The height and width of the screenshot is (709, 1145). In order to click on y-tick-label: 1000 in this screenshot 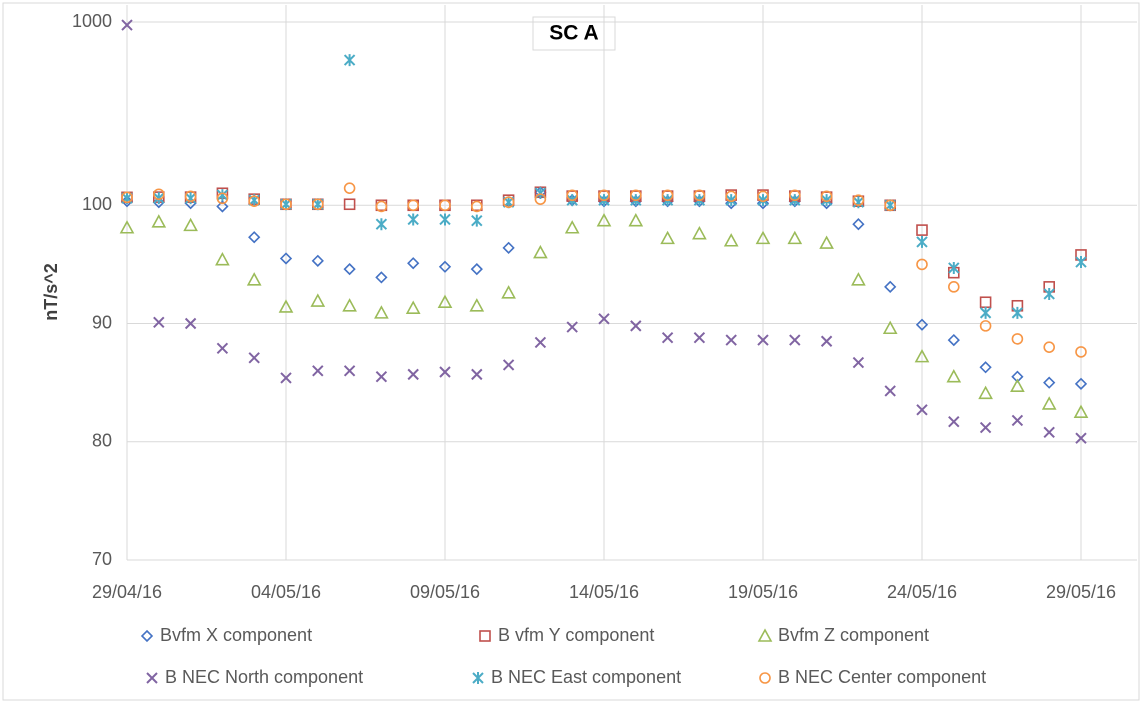, I will do `click(92, 21)`.